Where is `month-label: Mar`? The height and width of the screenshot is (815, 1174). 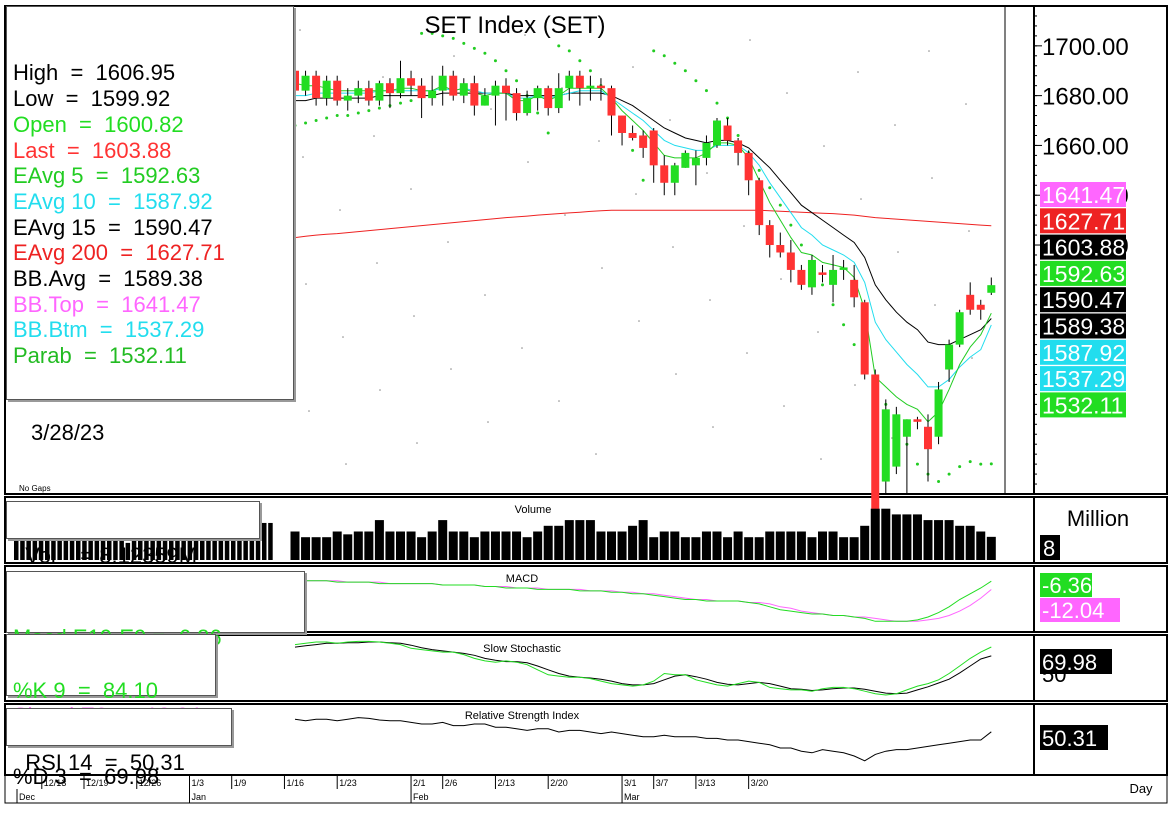 month-label: Mar is located at coordinates (632, 797).